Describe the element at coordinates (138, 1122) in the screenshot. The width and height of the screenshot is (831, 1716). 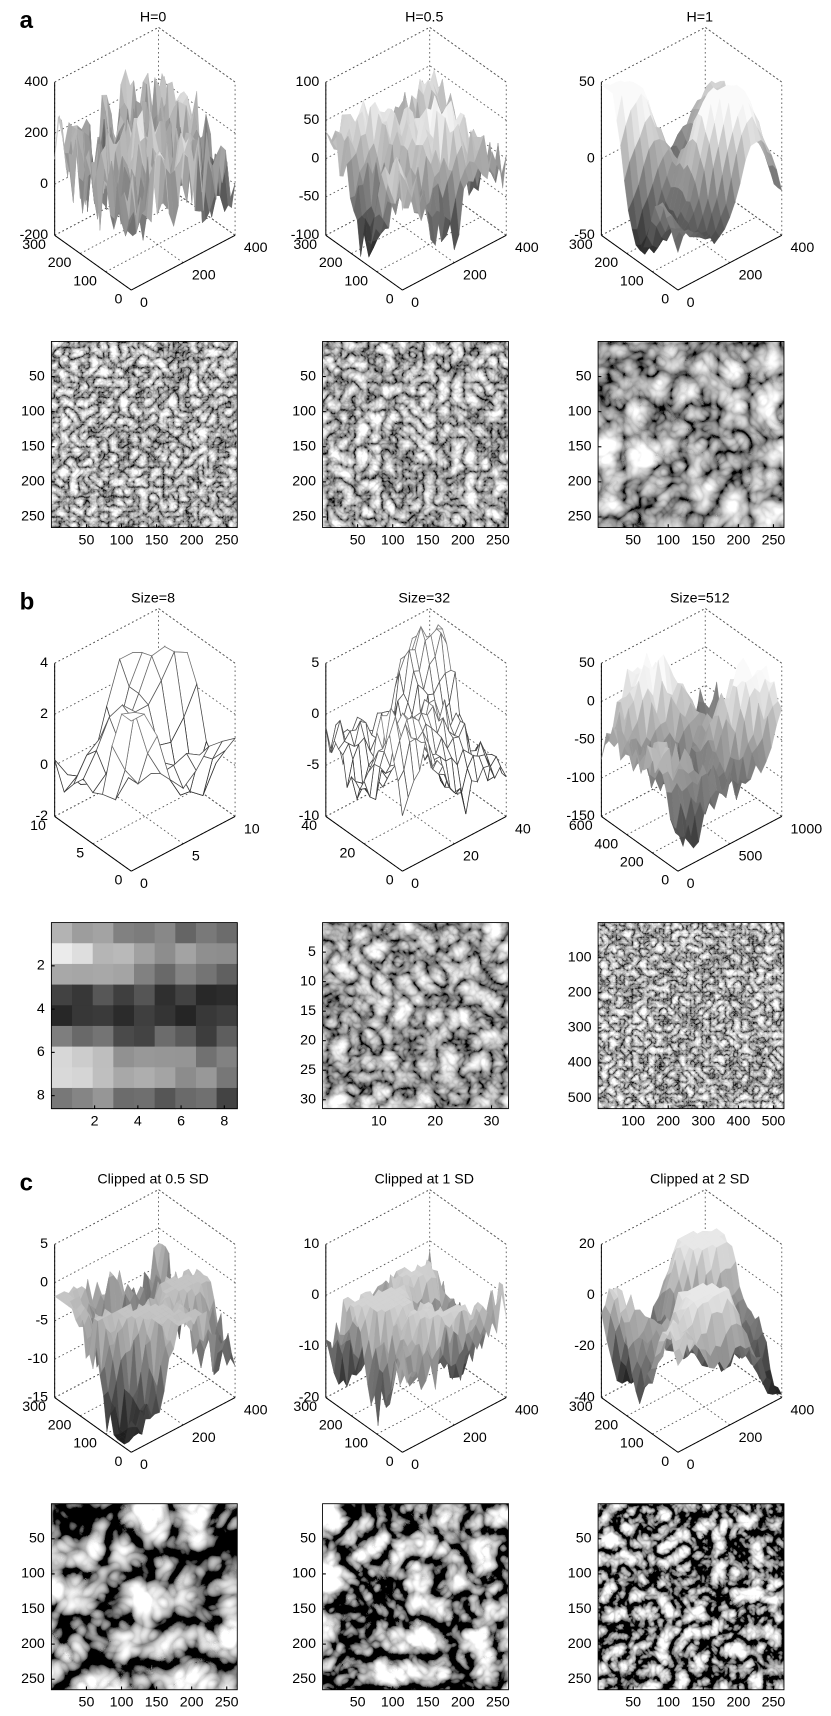
I see `x-tick-label: 4` at that location.